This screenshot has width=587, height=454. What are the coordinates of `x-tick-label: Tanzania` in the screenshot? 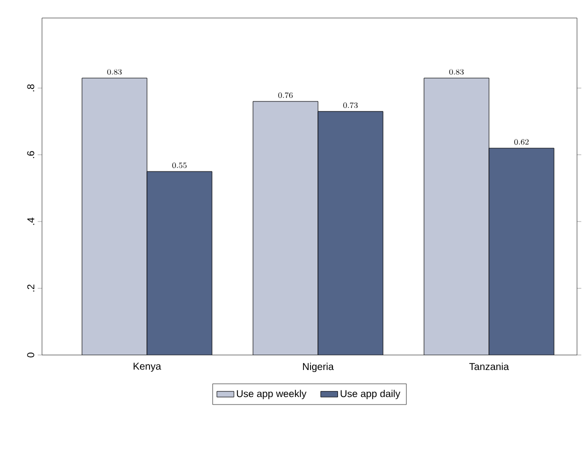 It's located at (489, 366).